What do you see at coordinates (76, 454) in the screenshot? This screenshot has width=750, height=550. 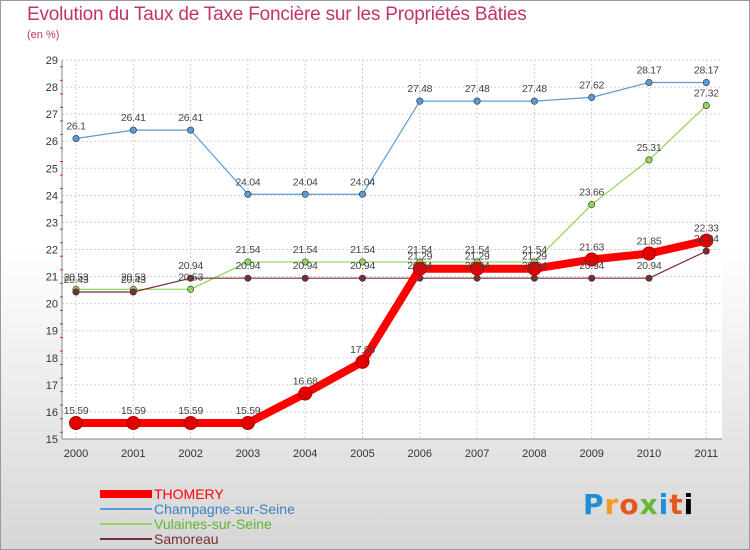 I see `x-tick-label: 2000` at bounding box center [76, 454].